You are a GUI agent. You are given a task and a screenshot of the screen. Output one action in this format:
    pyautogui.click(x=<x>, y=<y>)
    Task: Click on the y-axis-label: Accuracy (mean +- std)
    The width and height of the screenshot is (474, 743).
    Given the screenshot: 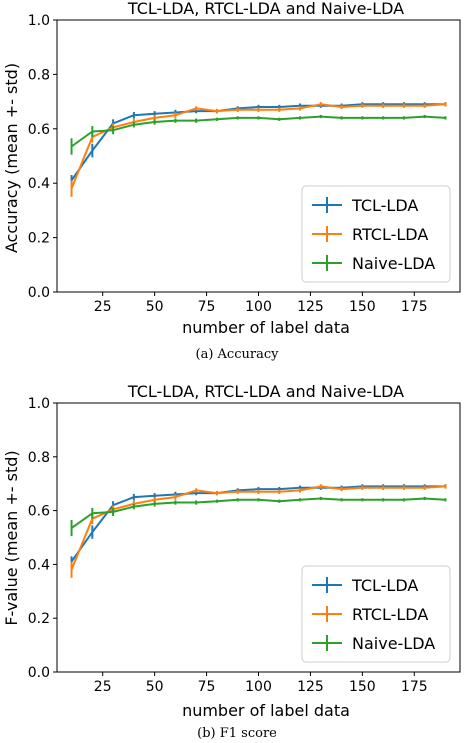 What is the action you would take?
    pyautogui.click(x=11, y=158)
    